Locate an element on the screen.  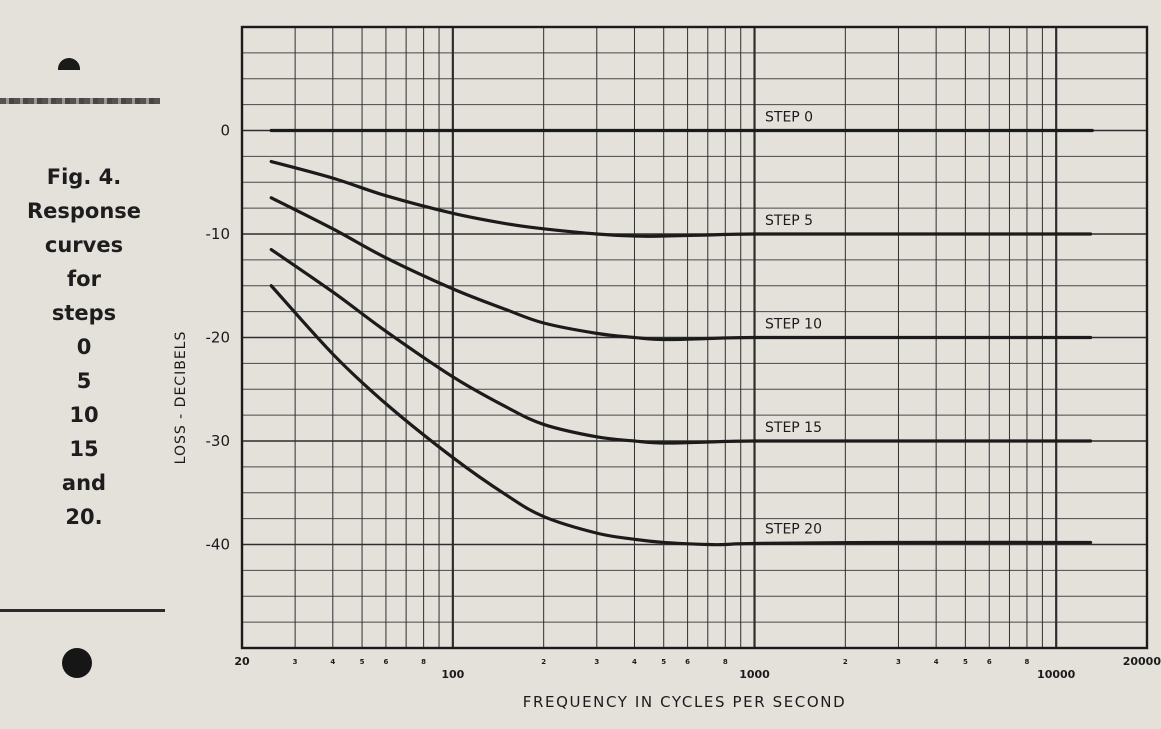
x-tick-label: 100 is located at coordinates (452, 674).